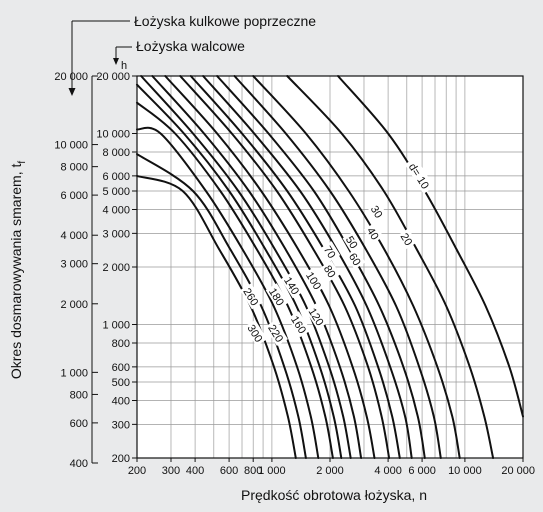  I want to click on curve-label-group: 20, so click(407, 239).